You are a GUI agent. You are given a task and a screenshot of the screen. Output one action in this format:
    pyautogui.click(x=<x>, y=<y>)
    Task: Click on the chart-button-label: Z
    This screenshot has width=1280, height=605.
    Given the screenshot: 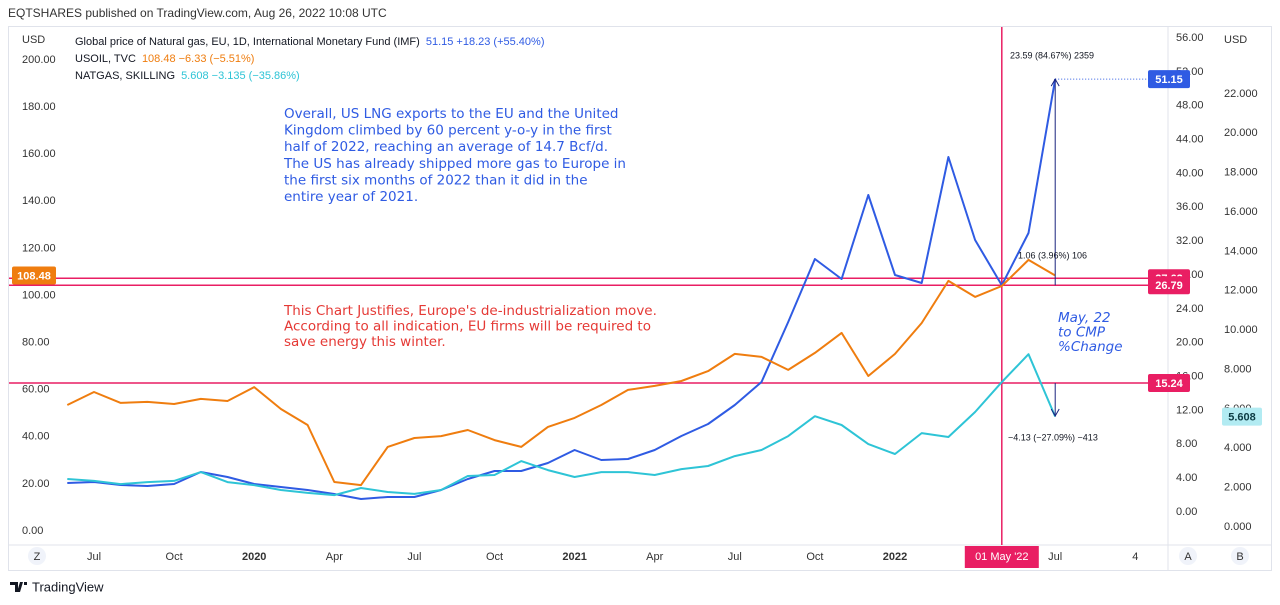 What is the action you would take?
    pyautogui.click(x=37, y=557)
    